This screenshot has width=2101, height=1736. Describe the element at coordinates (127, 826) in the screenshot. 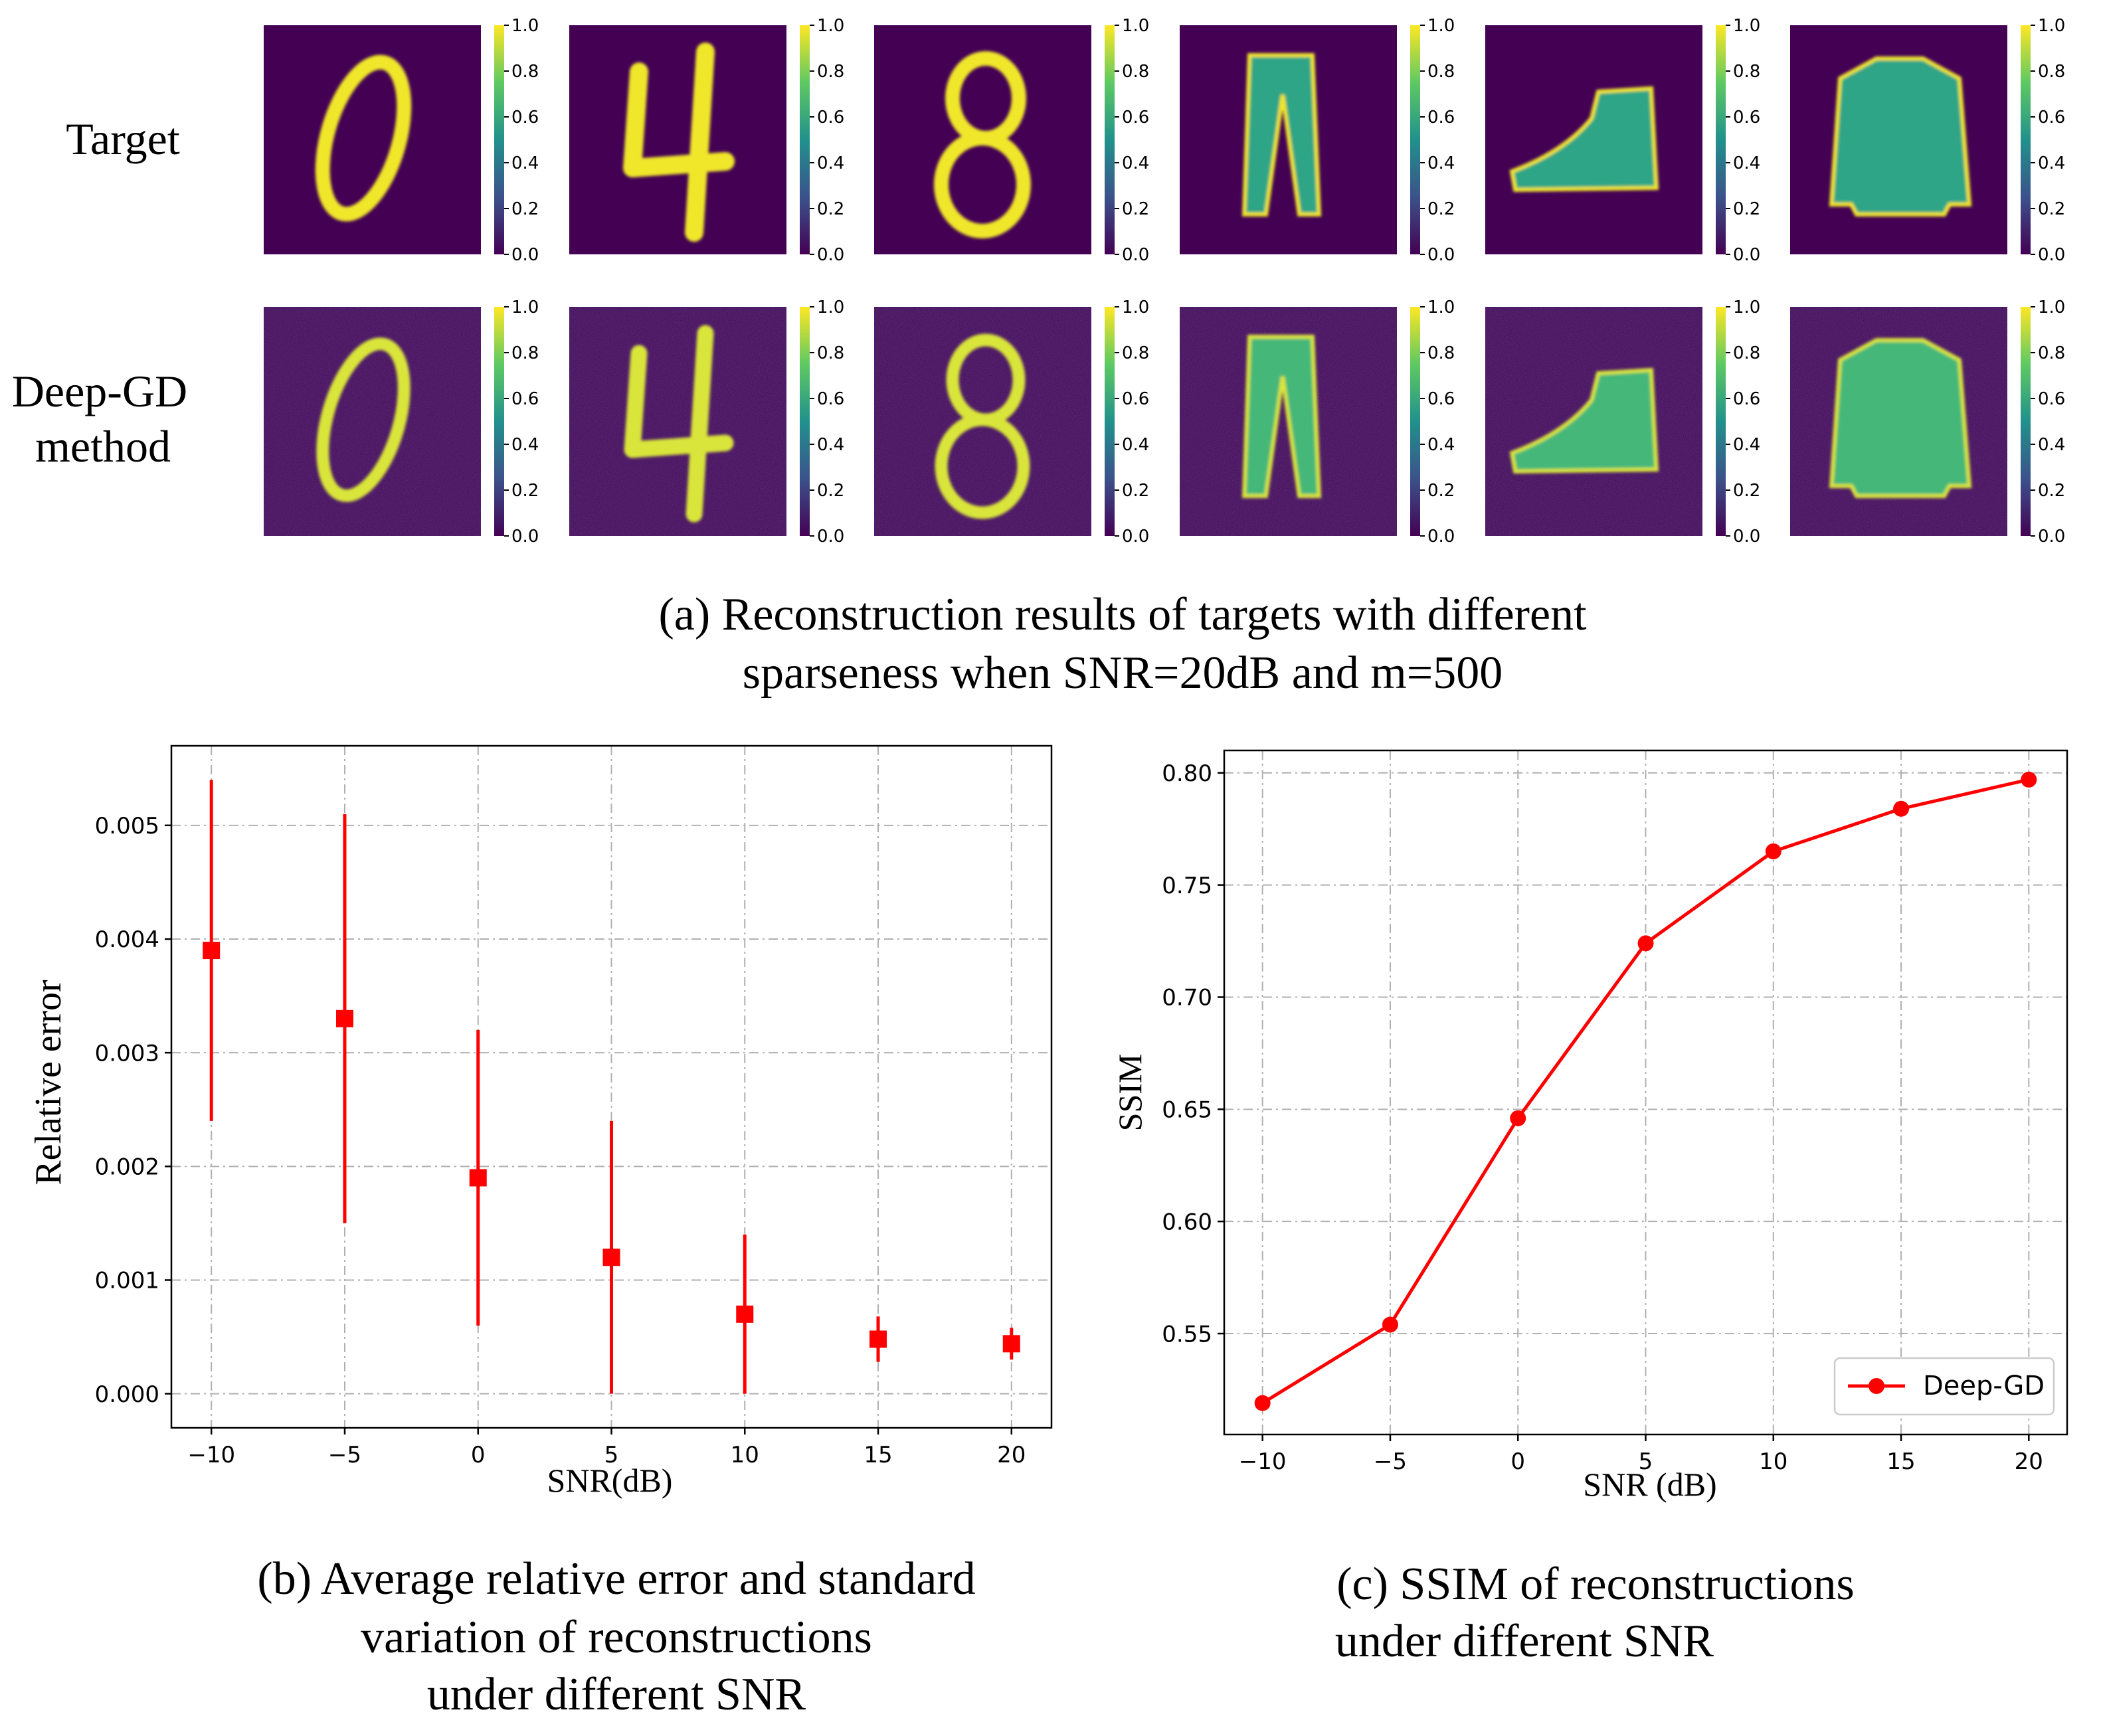

I see `y-tick-label: 0.005` at that location.